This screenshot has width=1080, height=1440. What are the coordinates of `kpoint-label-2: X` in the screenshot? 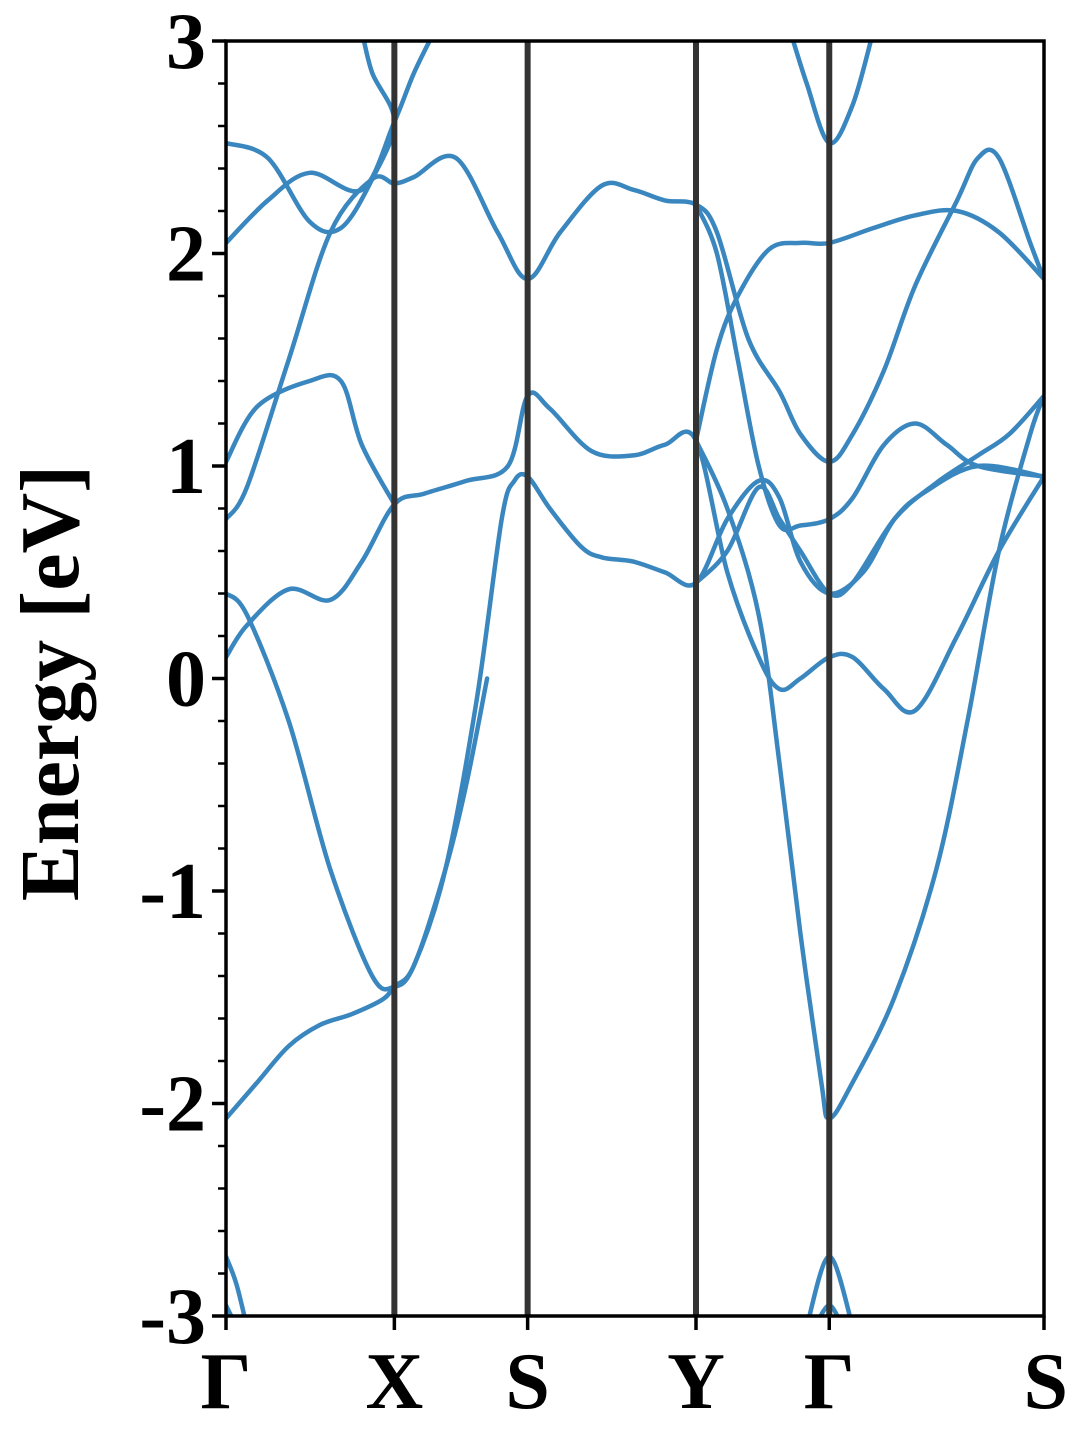 It's located at (394, 1382).